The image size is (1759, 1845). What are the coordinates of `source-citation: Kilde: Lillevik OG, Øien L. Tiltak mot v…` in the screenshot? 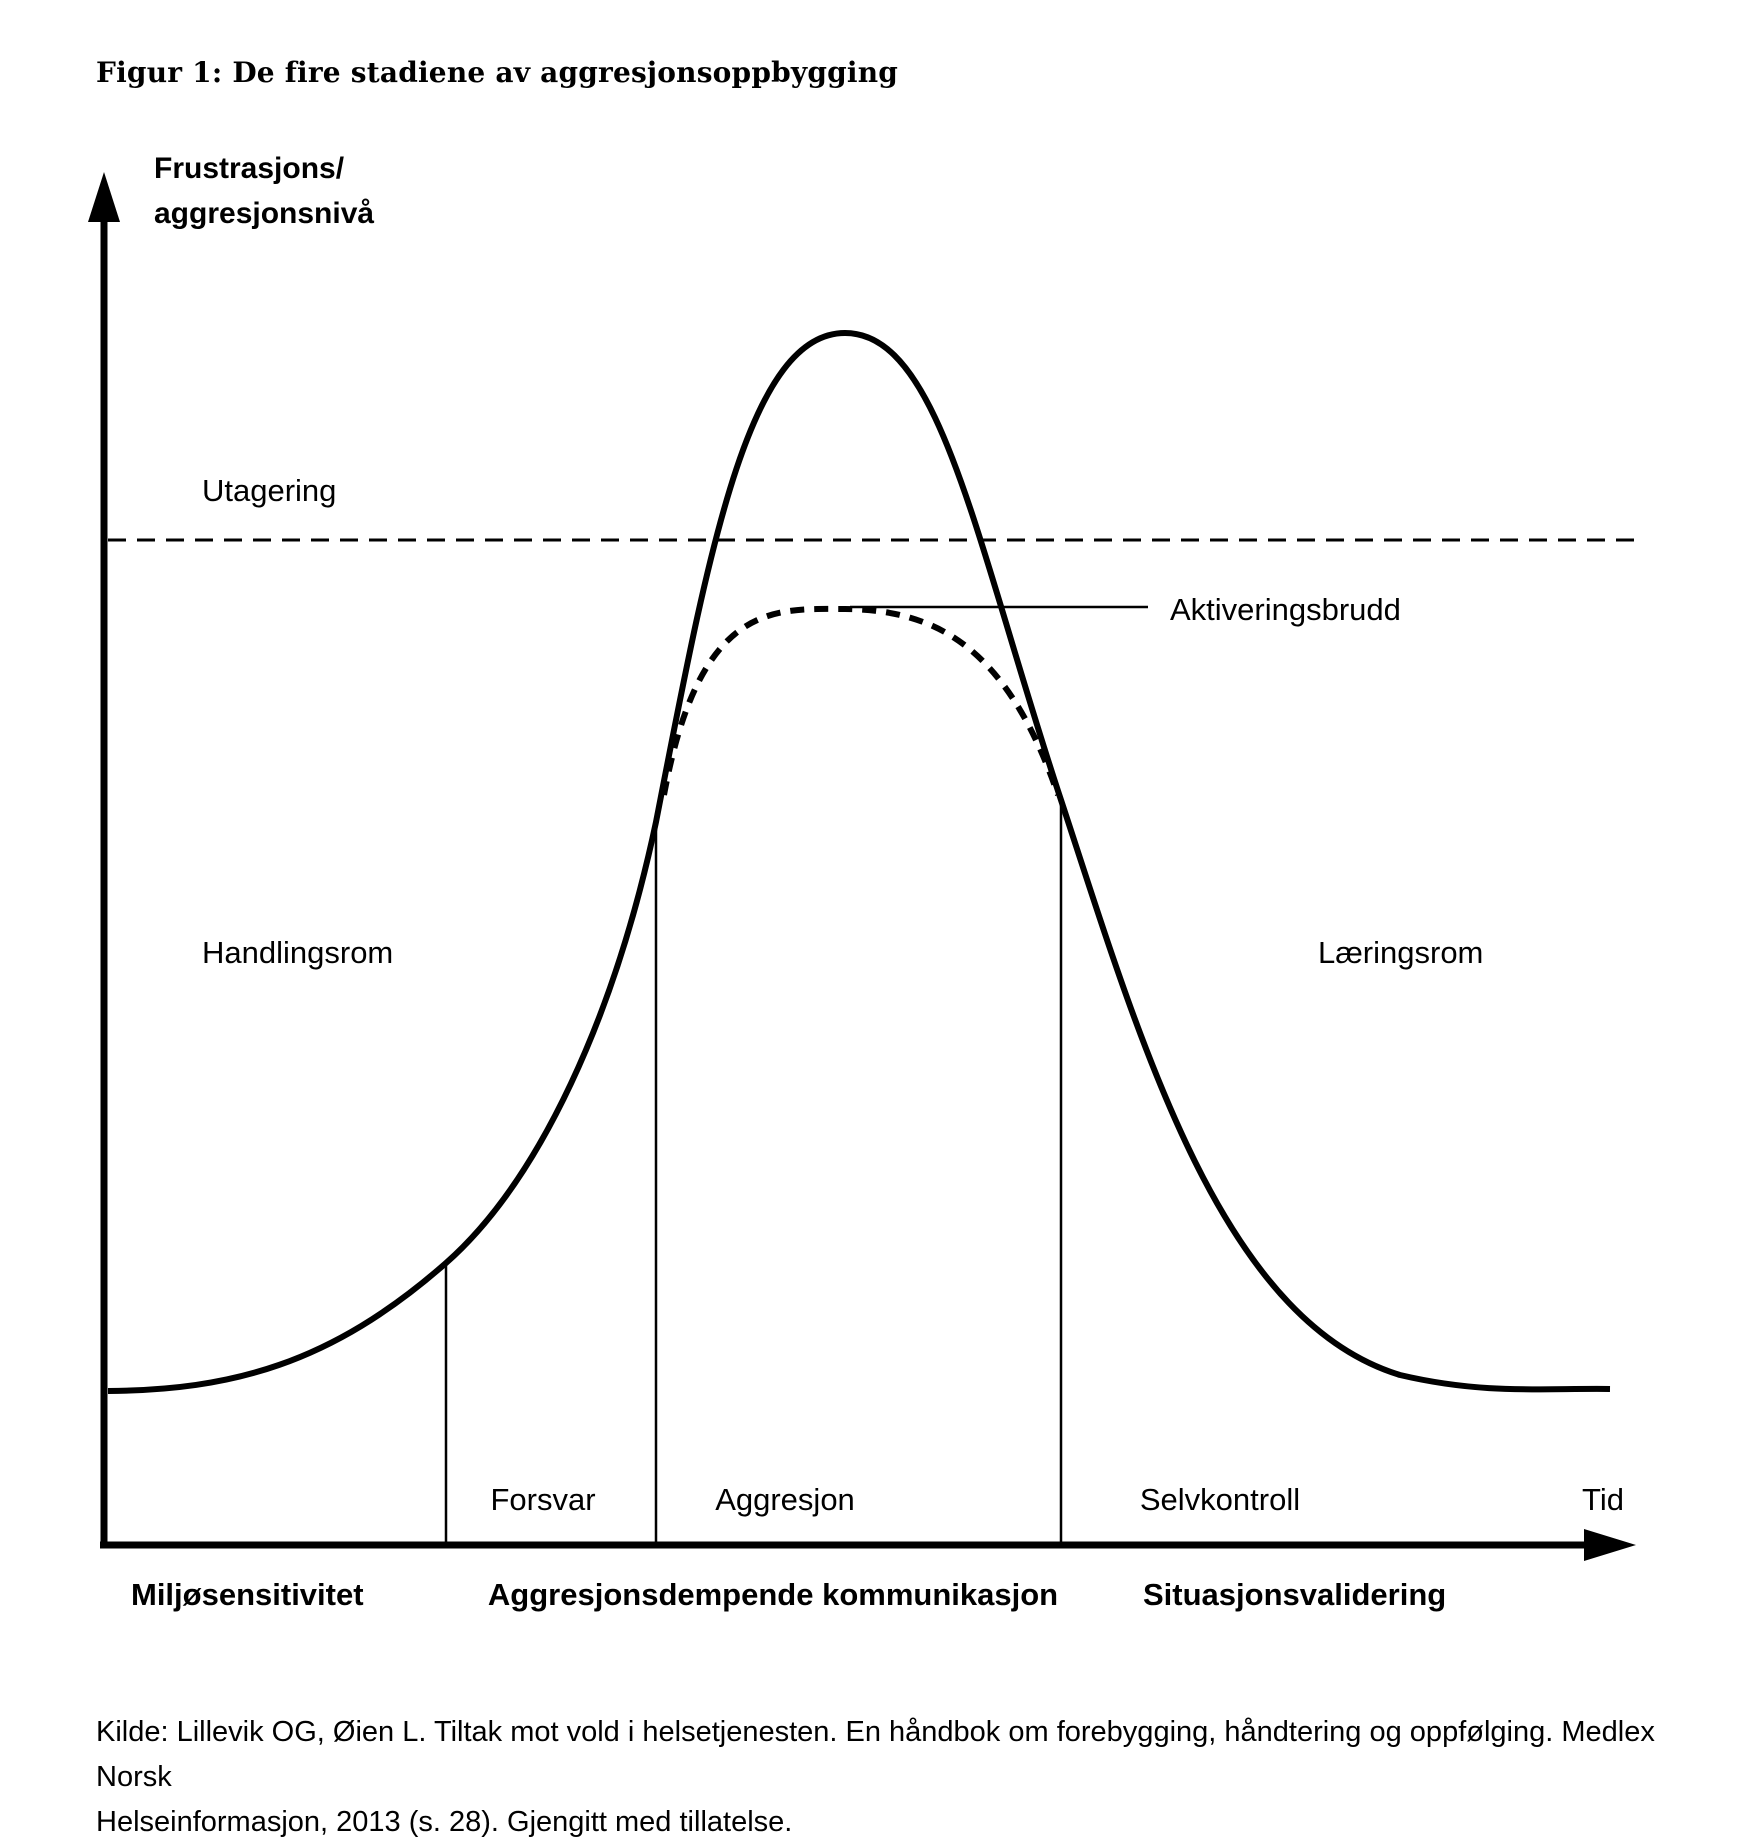 It's located at (896, 1777).